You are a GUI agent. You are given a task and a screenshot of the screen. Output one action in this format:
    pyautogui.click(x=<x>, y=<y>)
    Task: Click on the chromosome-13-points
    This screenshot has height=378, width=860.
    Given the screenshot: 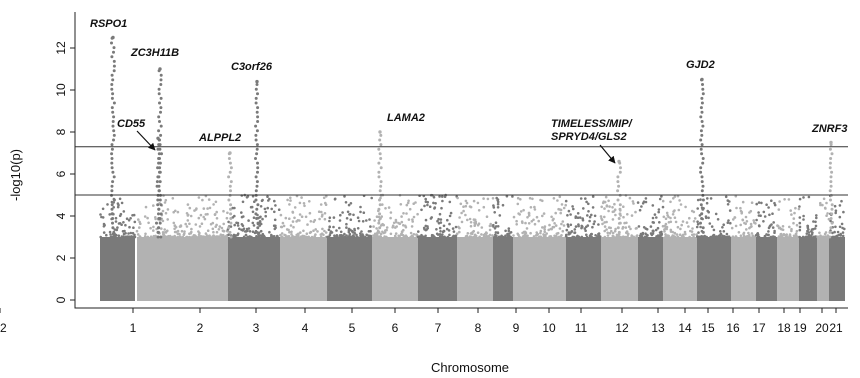 What is the action you would take?
    pyautogui.click(x=650, y=248)
    